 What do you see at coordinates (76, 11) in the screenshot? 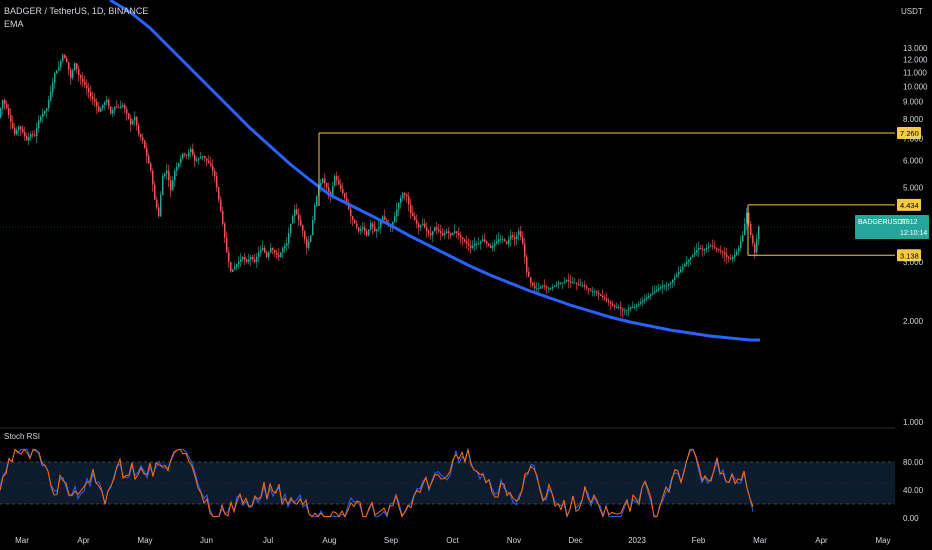
I see `symbol-title: BADGER / TetherUS, 1D, BINANCE` at bounding box center [76, 11].